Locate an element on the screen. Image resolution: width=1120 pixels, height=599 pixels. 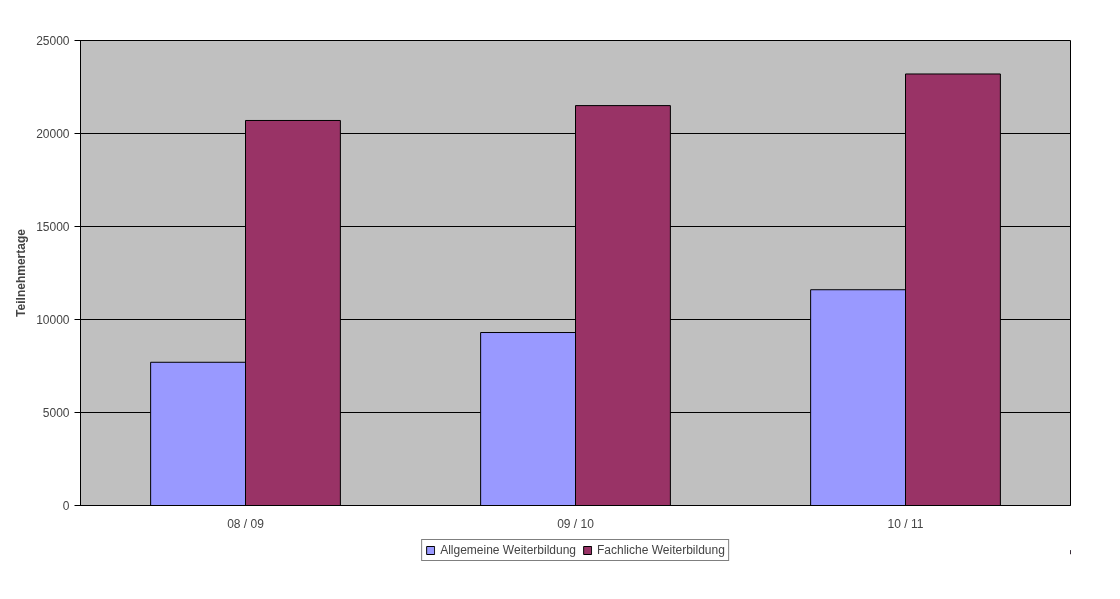
y-tick-label: 5000 is located at coordinates (56, 413).